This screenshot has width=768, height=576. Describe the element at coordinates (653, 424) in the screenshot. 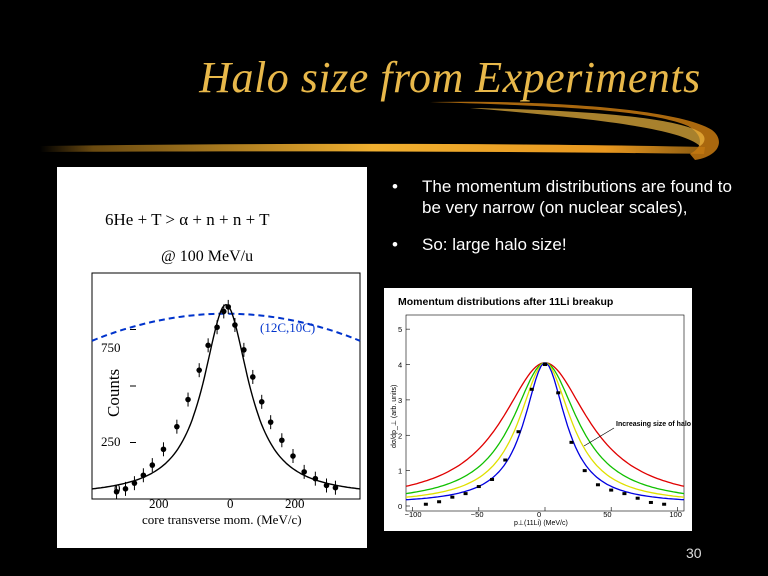

I see `halo-annotation: Increasing size of halo` at that location.